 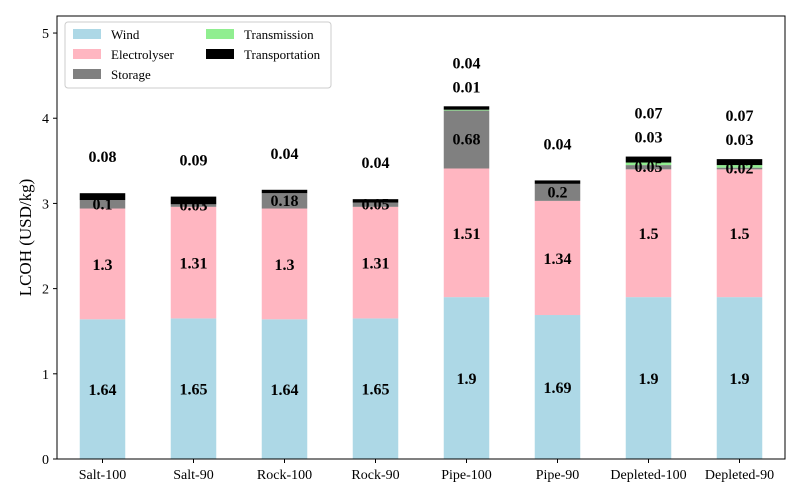 I want to click on legend-swatch-transportation, so click(x=220, y=54).